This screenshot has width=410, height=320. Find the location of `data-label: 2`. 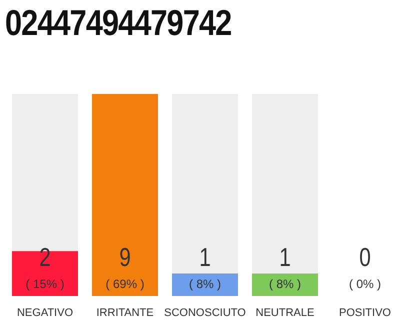

data-label: 2 is located at coordinates (45, 257).